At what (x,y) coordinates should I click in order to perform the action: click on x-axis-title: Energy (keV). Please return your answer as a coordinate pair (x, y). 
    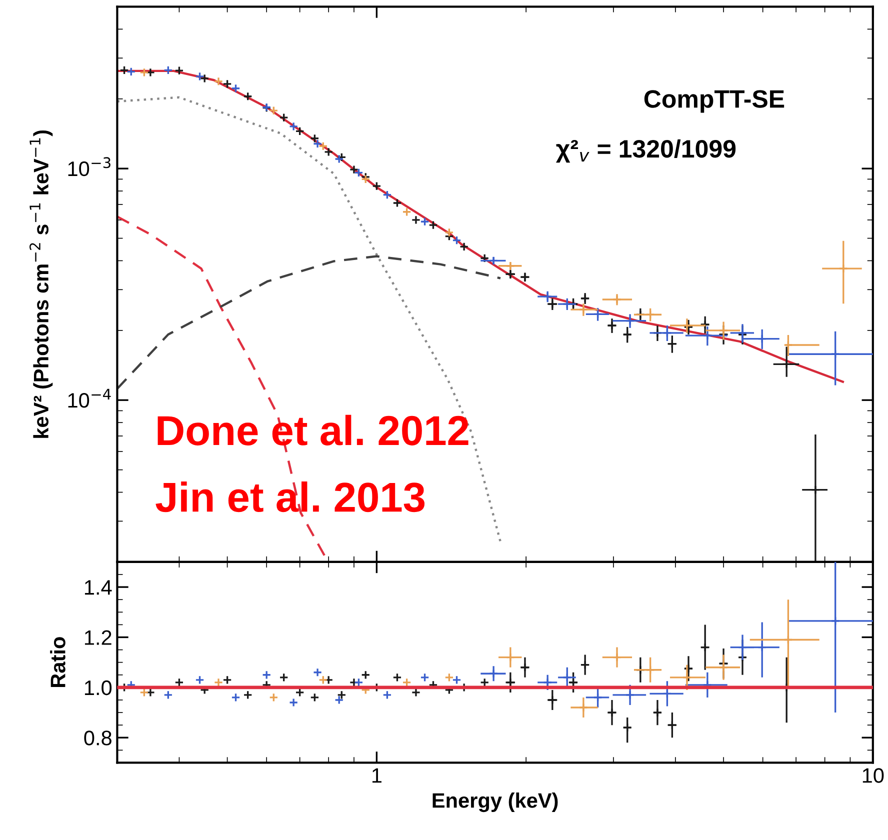
    Looking at the image, I should click on (495, 802).